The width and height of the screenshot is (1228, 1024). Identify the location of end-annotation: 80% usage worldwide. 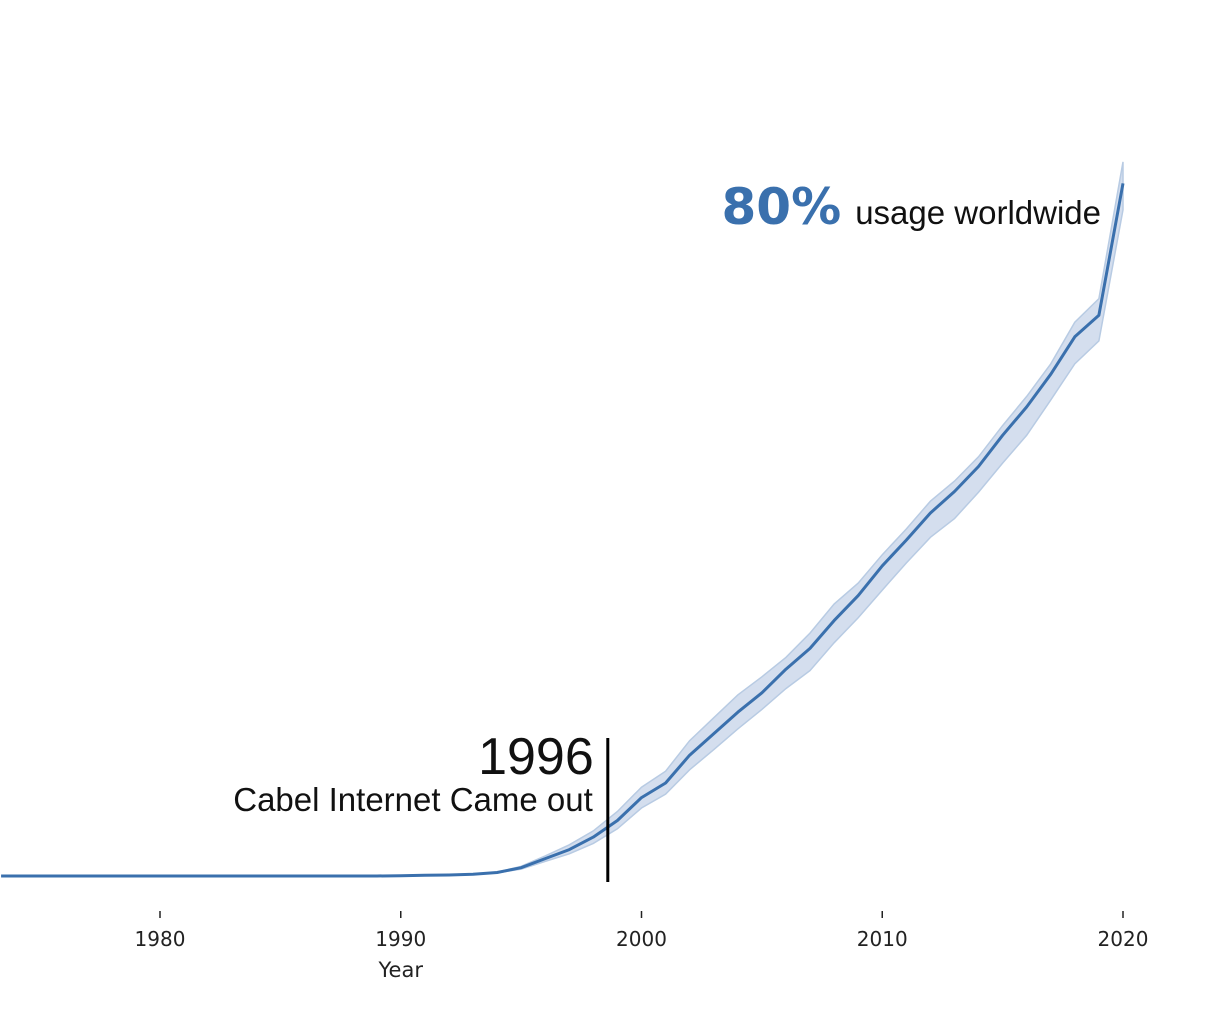
(912, 207).